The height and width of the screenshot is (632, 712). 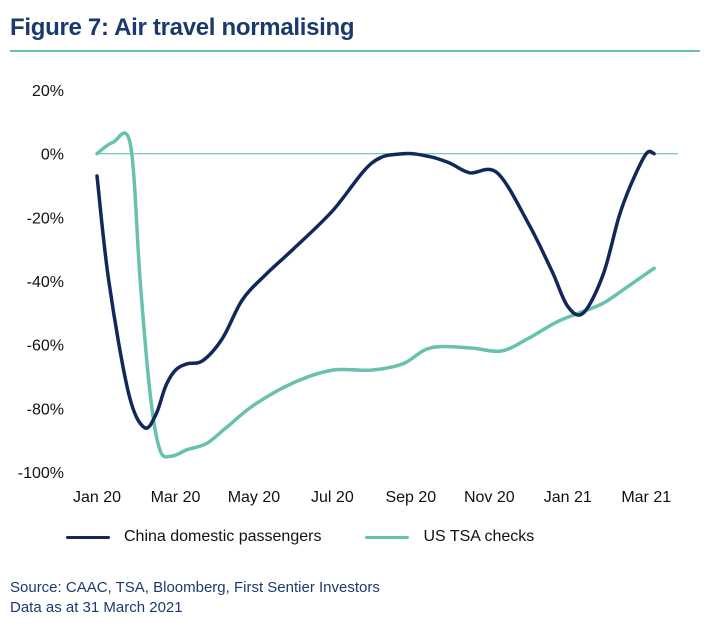 I want to click on legend: China domestic passengers US TSA checks, so click(x=322, y=537).